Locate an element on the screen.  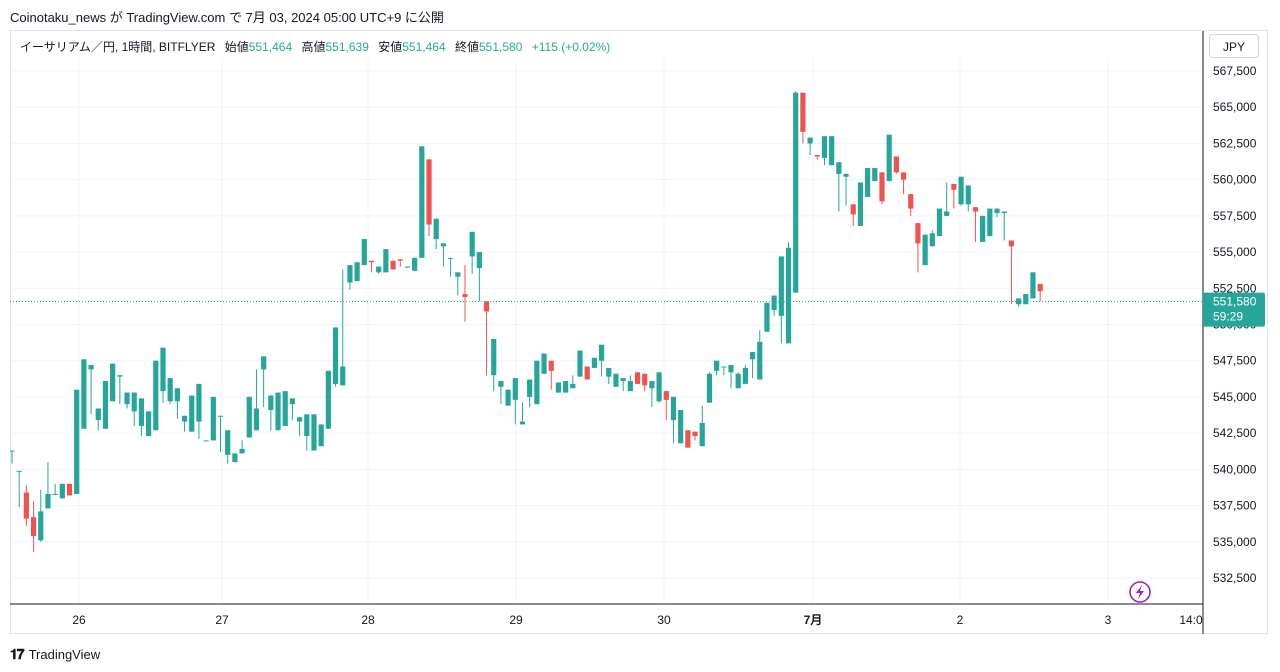
y-tick-label: 565,000 is located at coordinates (1235, 107).